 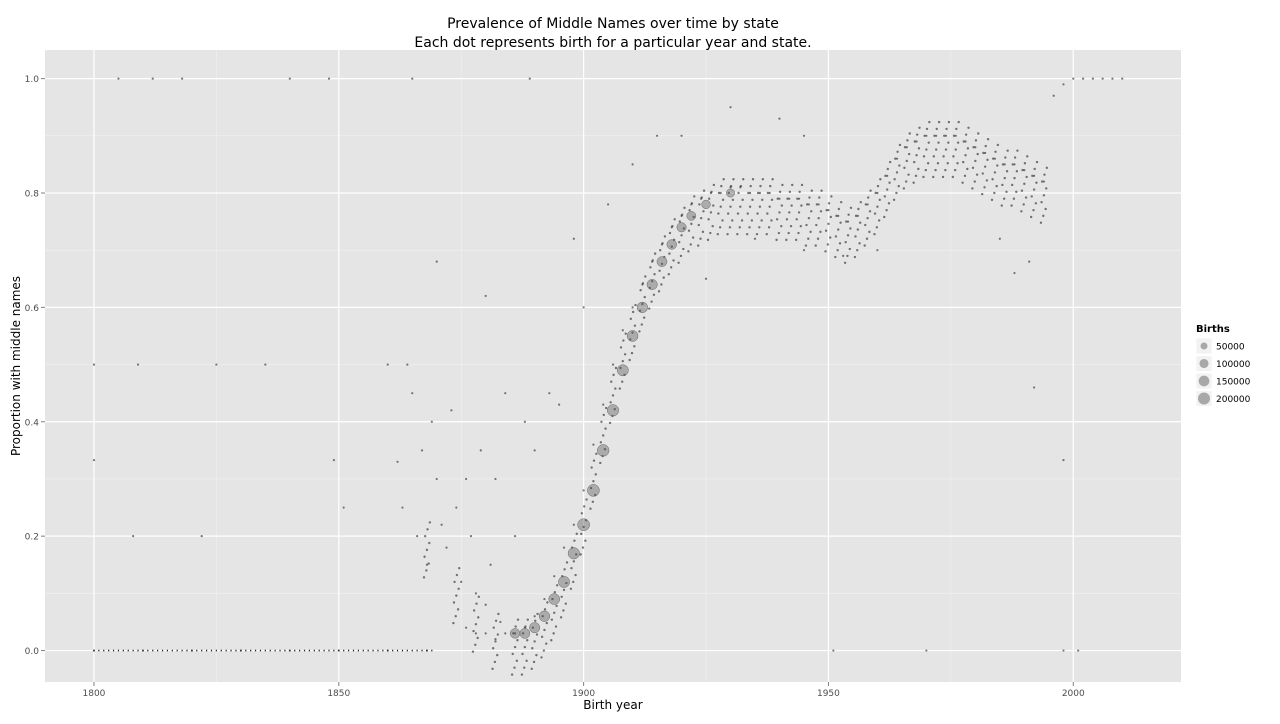 What do you see at coordinates (612, 705) in the screenshot?
I see `x-axis-label: Birth year` at bounding box center [612, 705].